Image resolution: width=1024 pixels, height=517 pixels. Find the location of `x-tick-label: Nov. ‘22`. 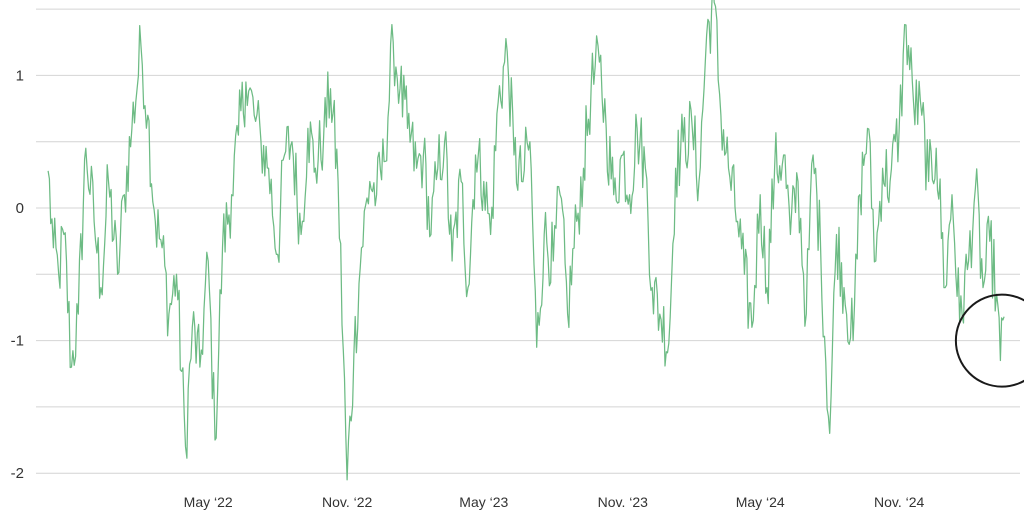

x-tick-label: Nov. ‘22 is located at coordinates (347, 502).